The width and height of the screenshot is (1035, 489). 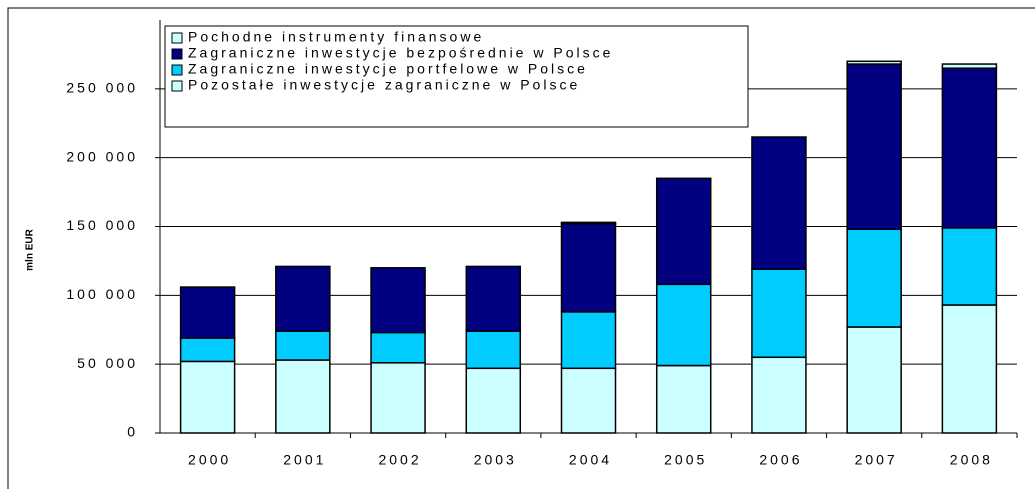 What do you see at coordinates (780, 460) in the screenshot?
I see `x-tick-label: 2006` at bounding box center [780, 460].